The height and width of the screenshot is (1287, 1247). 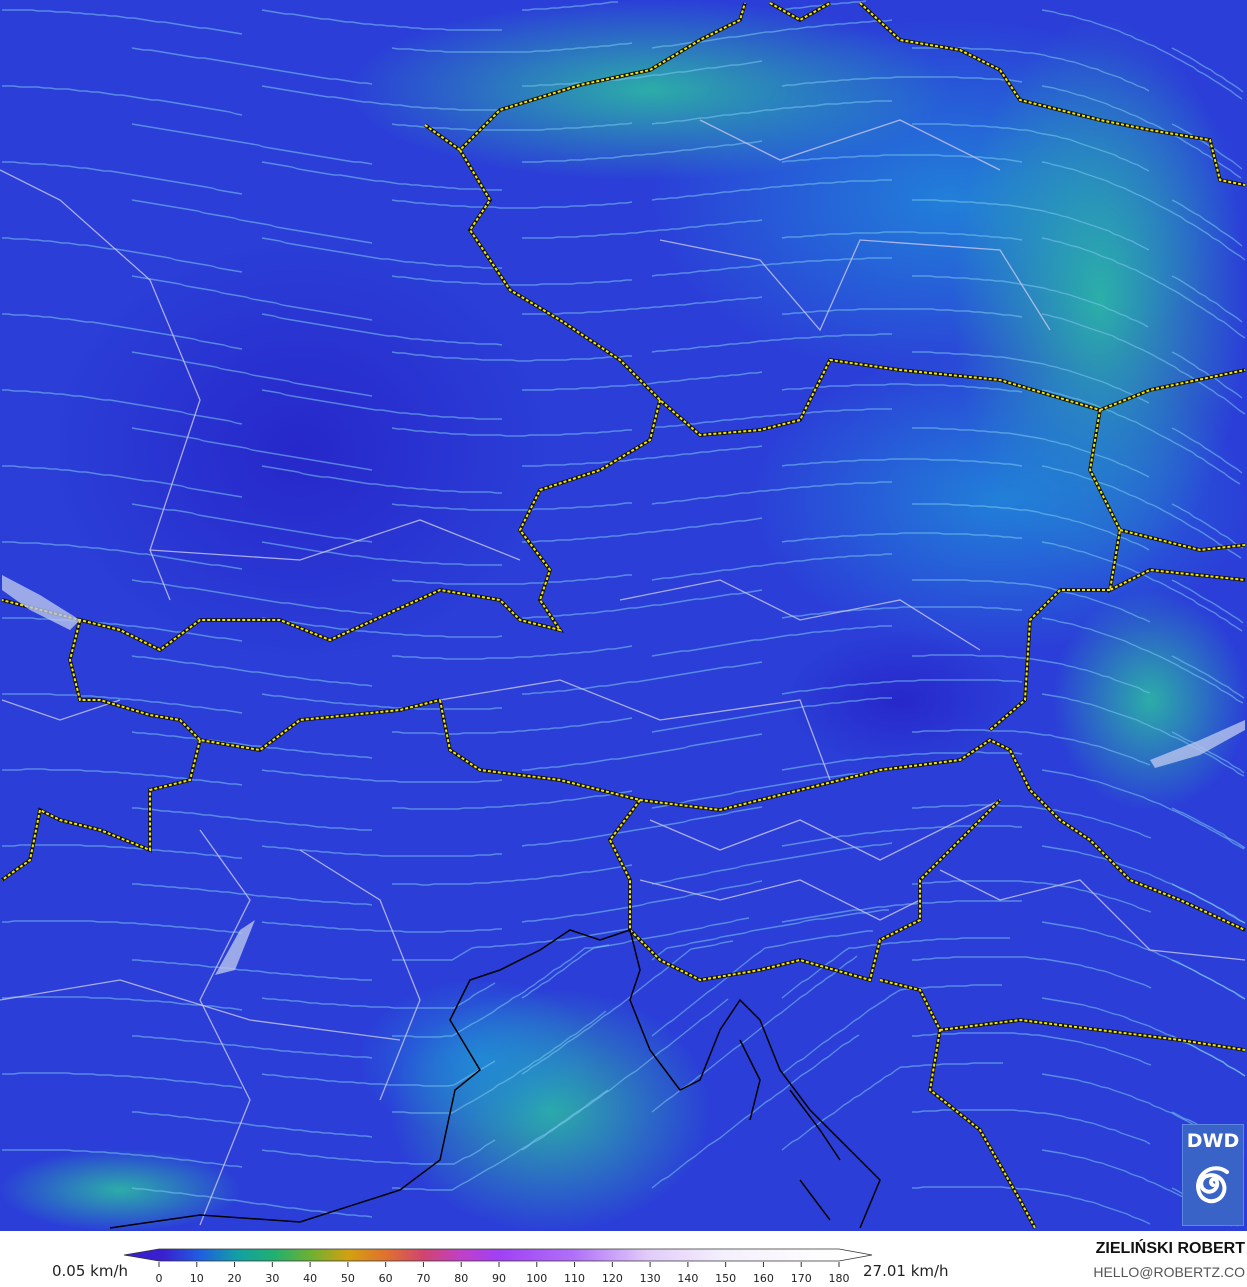 What do you see at coordinates (537, 1278) in the screenshot?
I see `colorbar-tick-label: 100` at bounding box center [537, 1278].